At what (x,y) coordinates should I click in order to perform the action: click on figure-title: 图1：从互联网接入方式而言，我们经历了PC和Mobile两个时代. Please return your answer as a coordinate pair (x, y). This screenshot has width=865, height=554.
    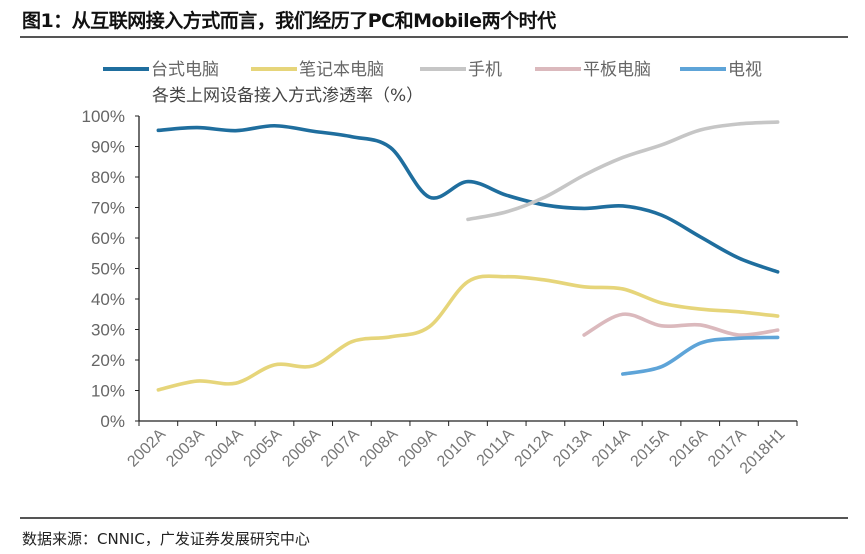
    Looking at the image, I should click on (289, 21).